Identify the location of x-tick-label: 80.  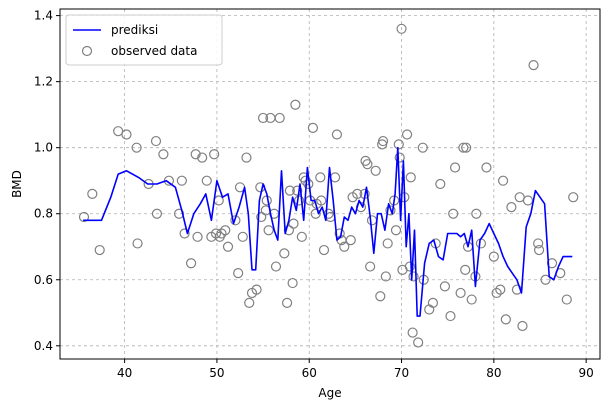
(493, 373).